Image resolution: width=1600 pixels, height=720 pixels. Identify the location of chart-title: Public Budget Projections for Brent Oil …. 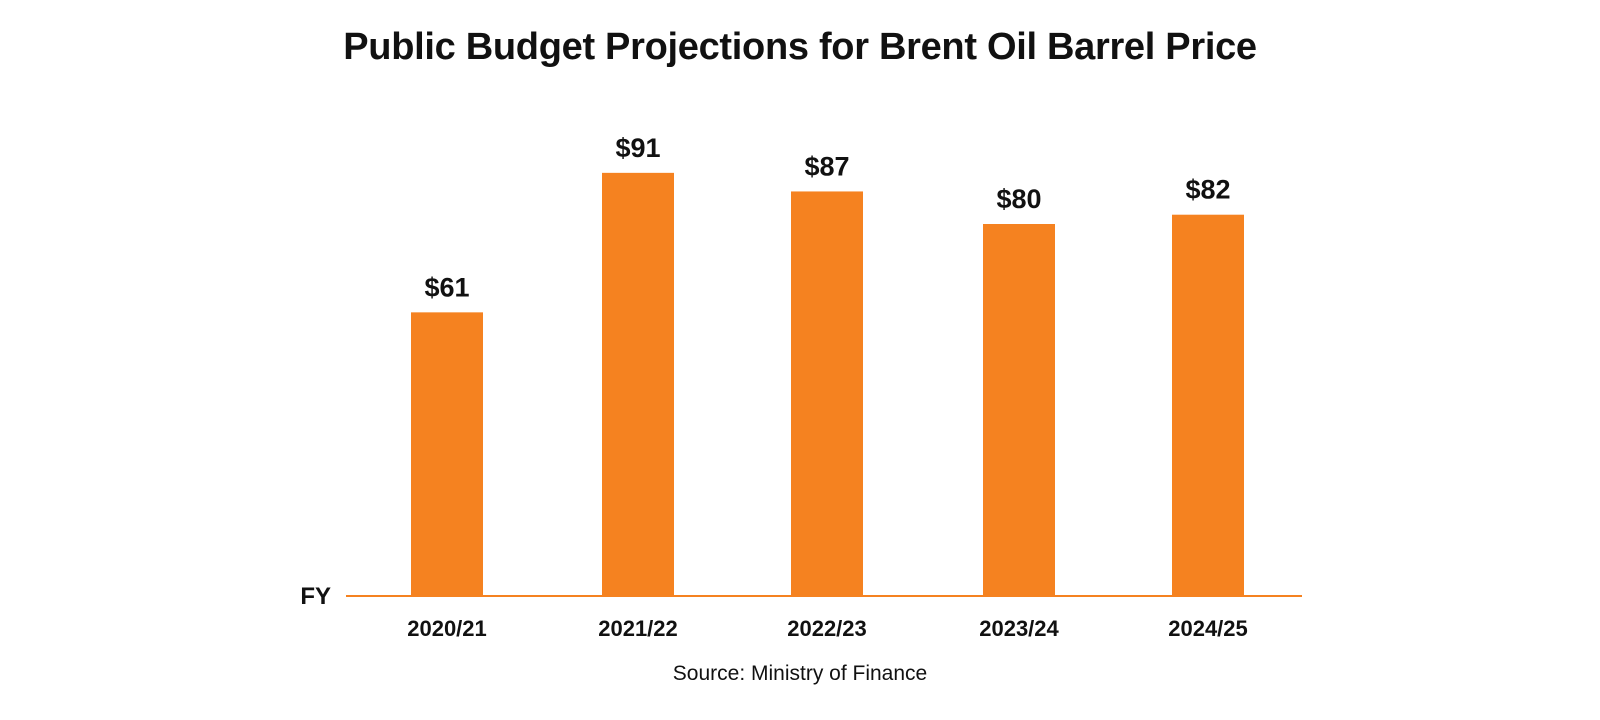
(800, 47).